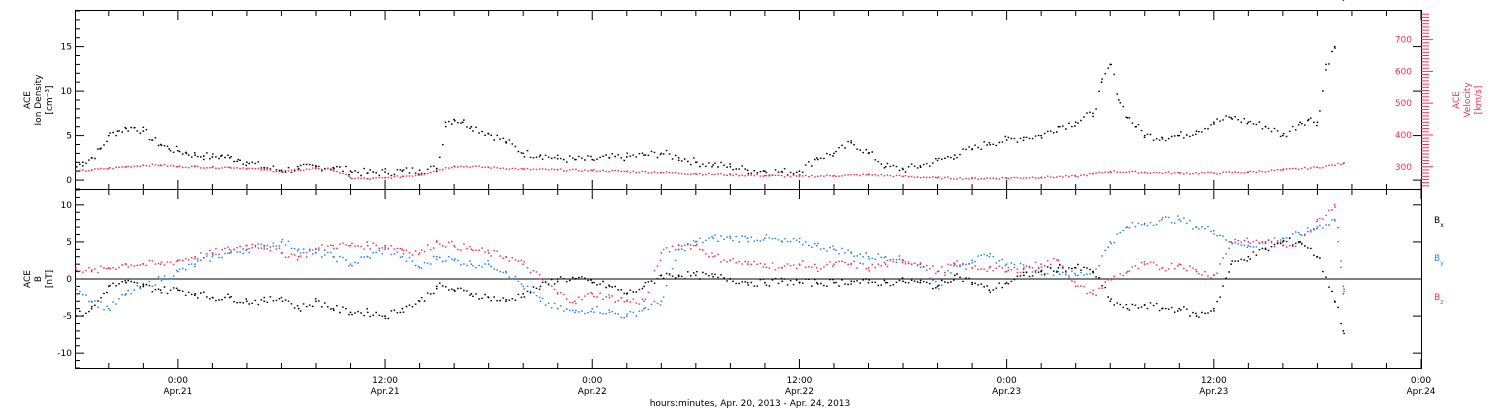  Describe the element at coordinates (177, 392) in the screenshot. I see `xtick-date-label-0: Apr.21` at that location.